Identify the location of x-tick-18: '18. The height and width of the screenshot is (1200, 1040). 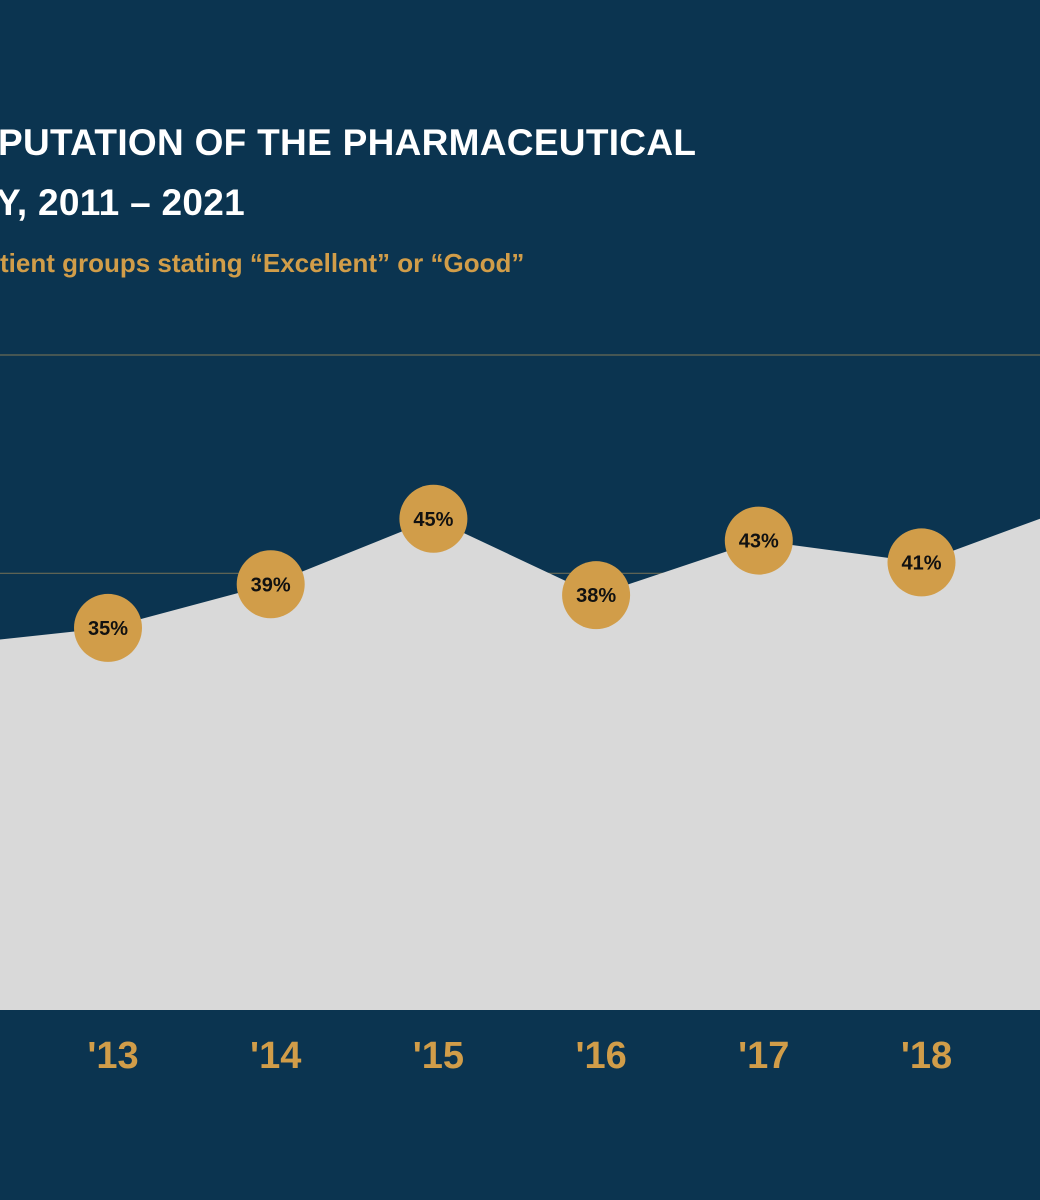
(926, 1056).